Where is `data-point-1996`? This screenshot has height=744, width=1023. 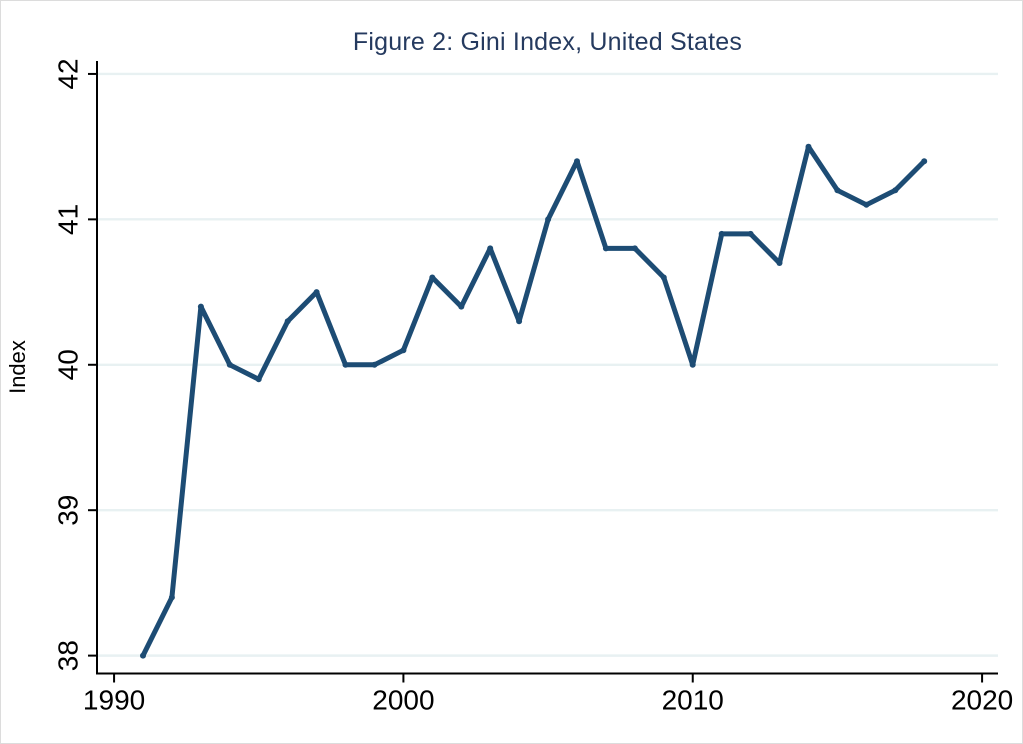
data-point-1996 is located at coordinates (287, 321).